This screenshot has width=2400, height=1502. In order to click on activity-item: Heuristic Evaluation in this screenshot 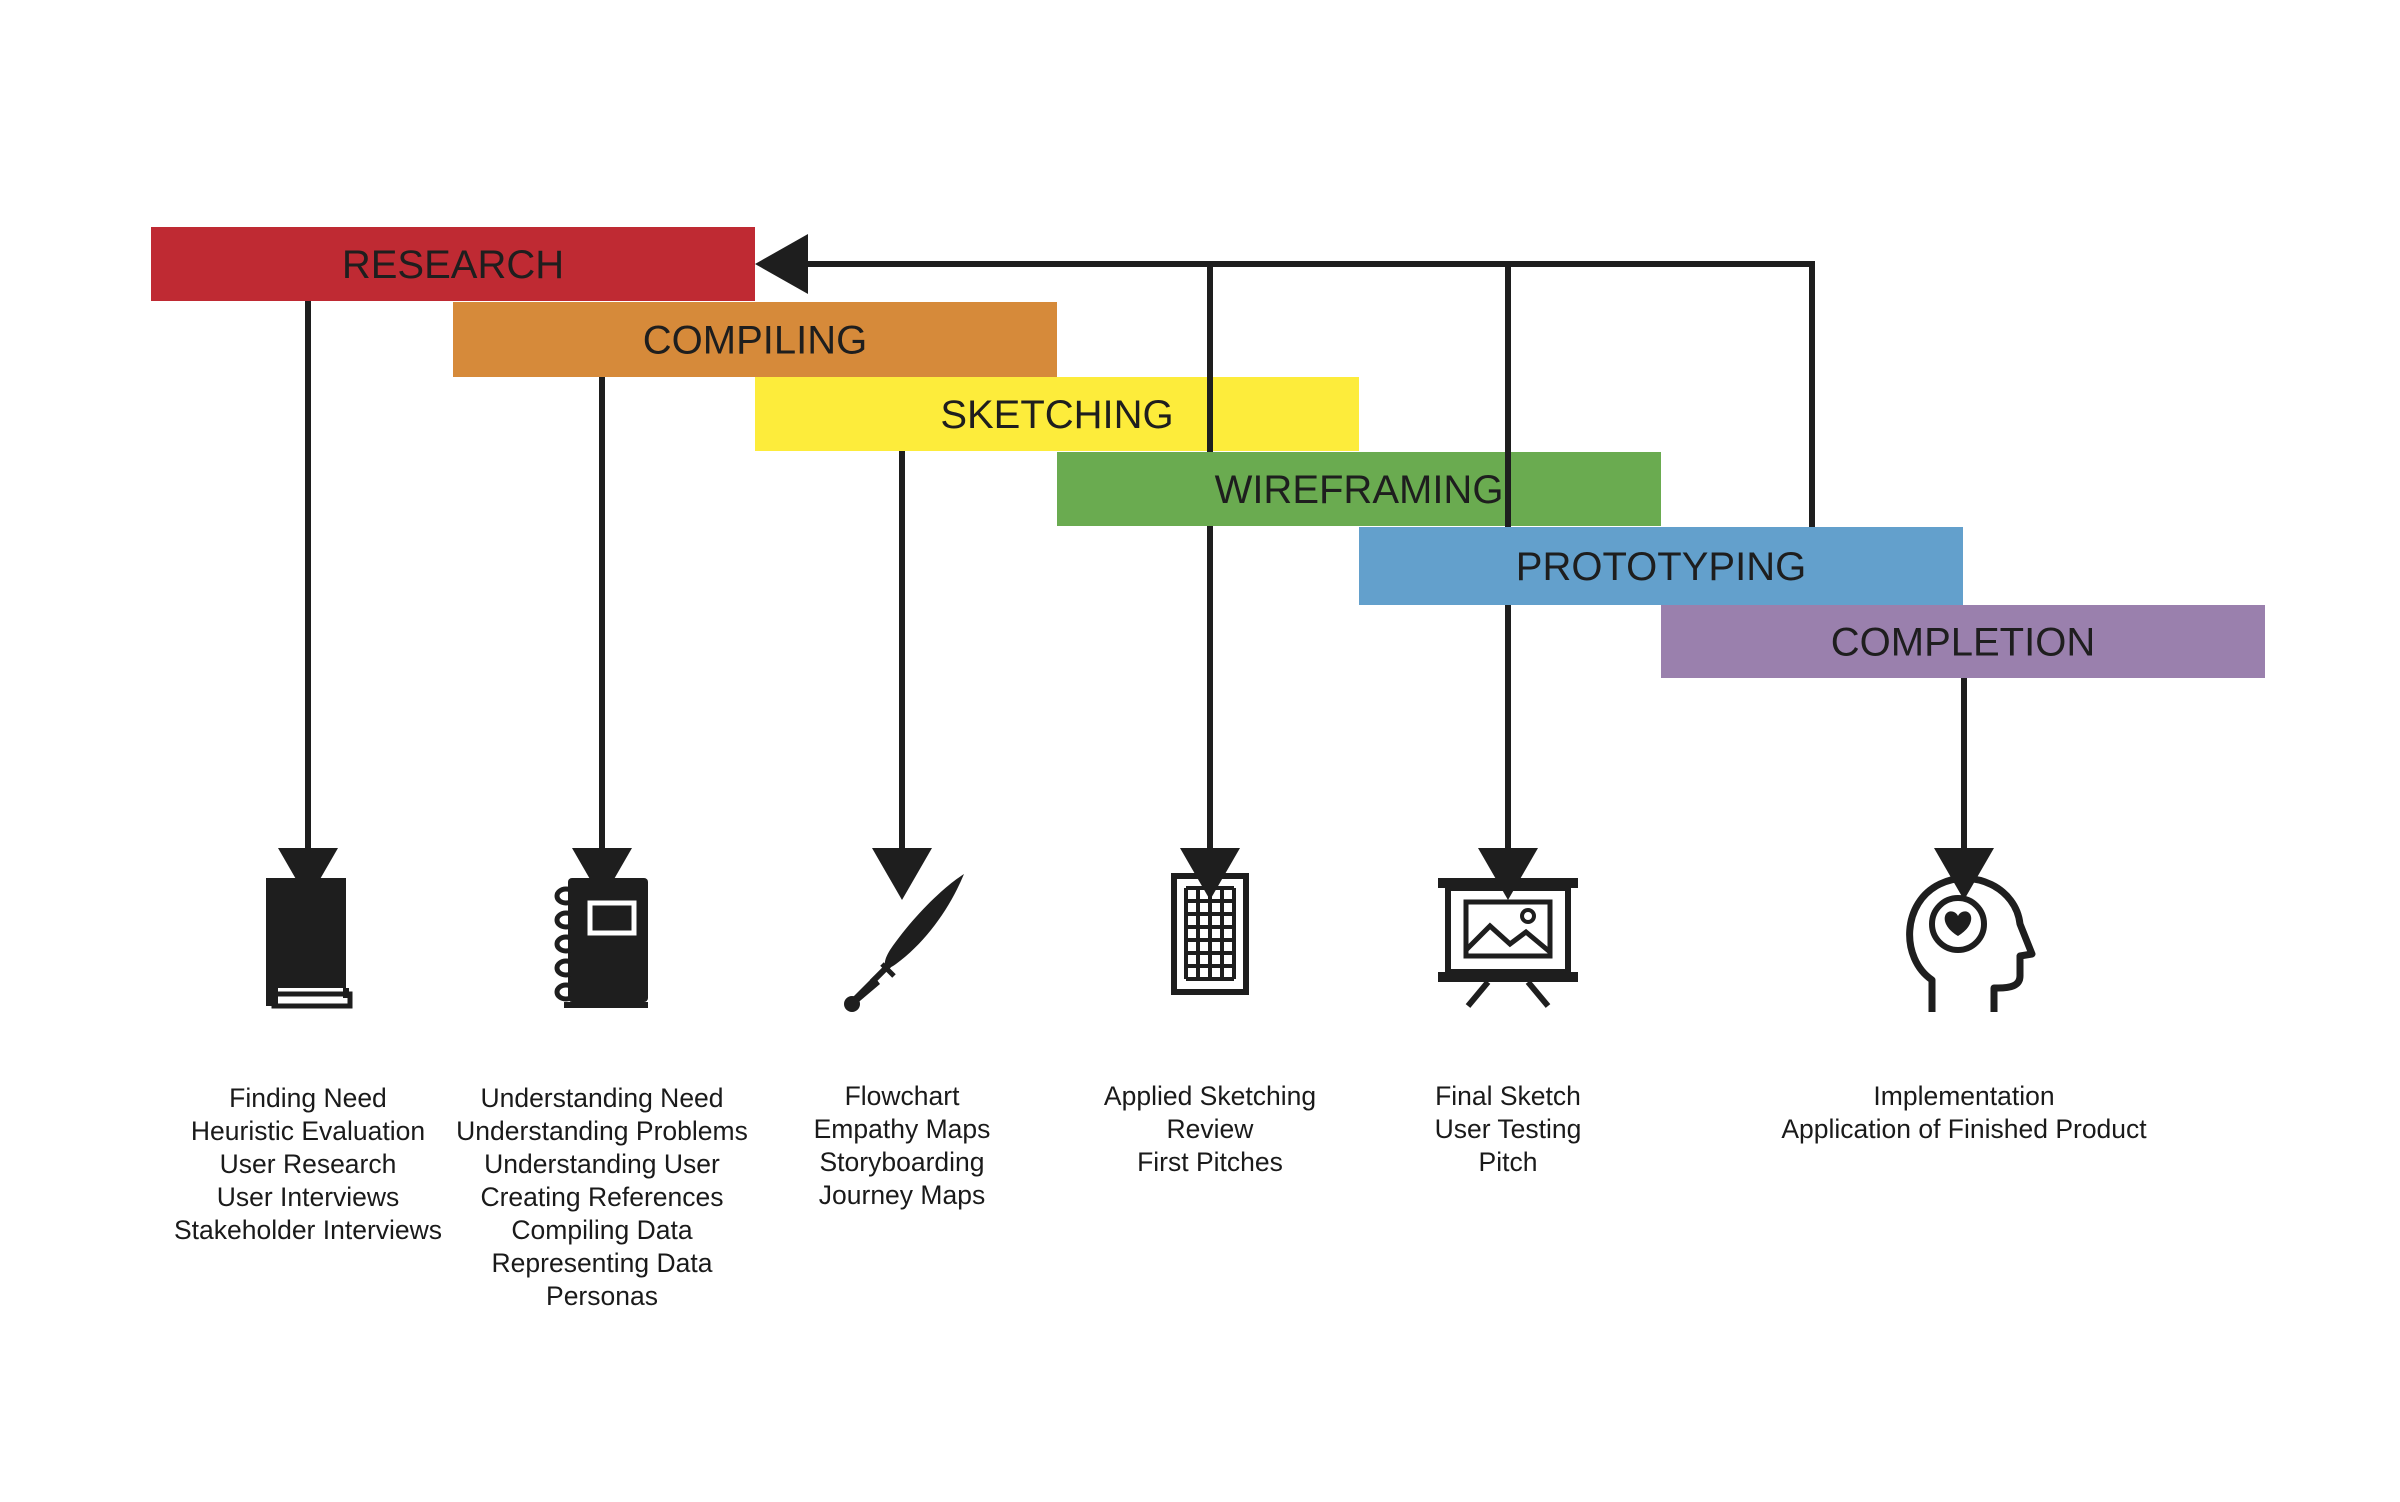, I will do `click(308, 1131)`.